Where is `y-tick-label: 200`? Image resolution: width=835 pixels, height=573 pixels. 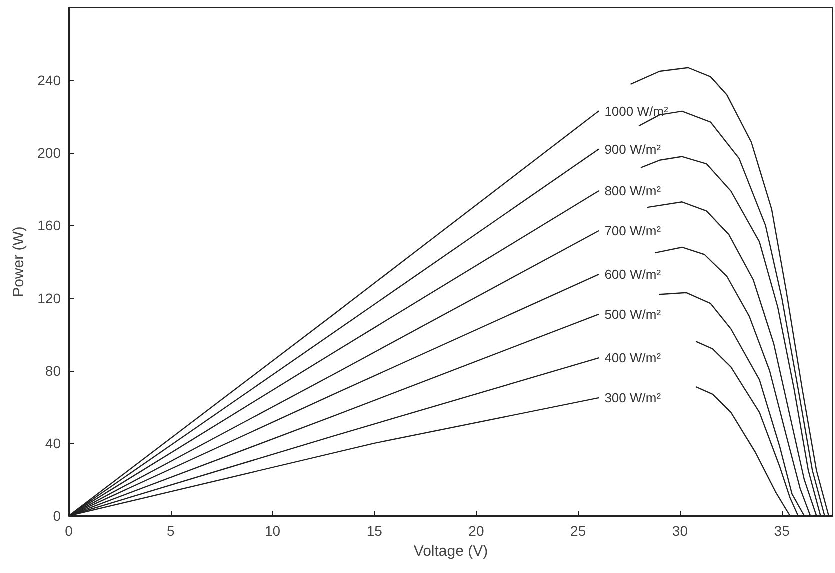 y-tick-label: 200 is located at coordinates (50, 153).